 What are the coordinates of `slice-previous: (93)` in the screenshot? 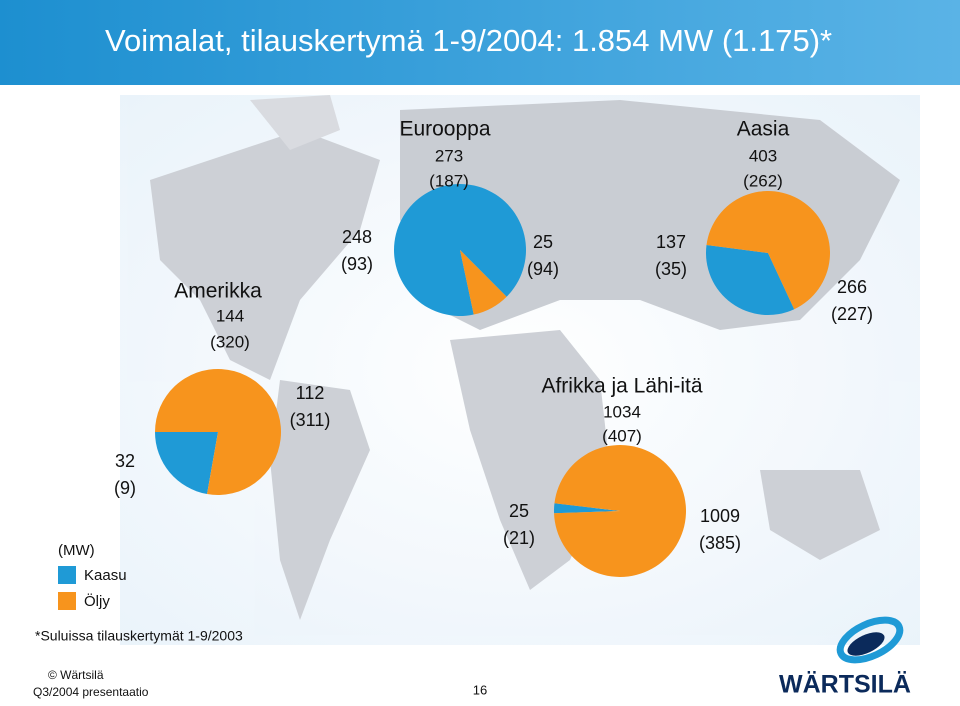 It's located at (357, 264).